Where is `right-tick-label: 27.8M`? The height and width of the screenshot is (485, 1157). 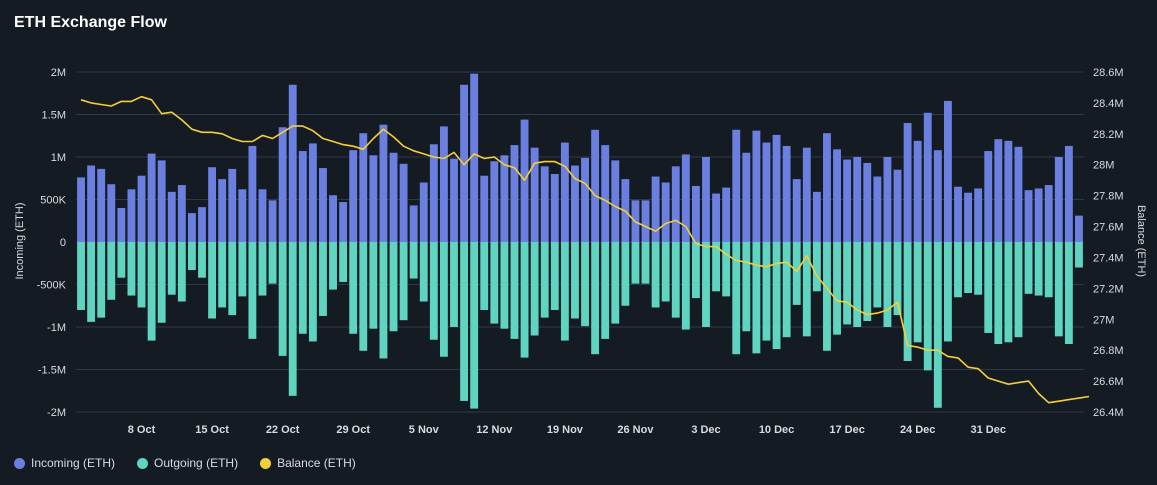
right-tick-label: 27.8M is located at coordinates (1108, 197).